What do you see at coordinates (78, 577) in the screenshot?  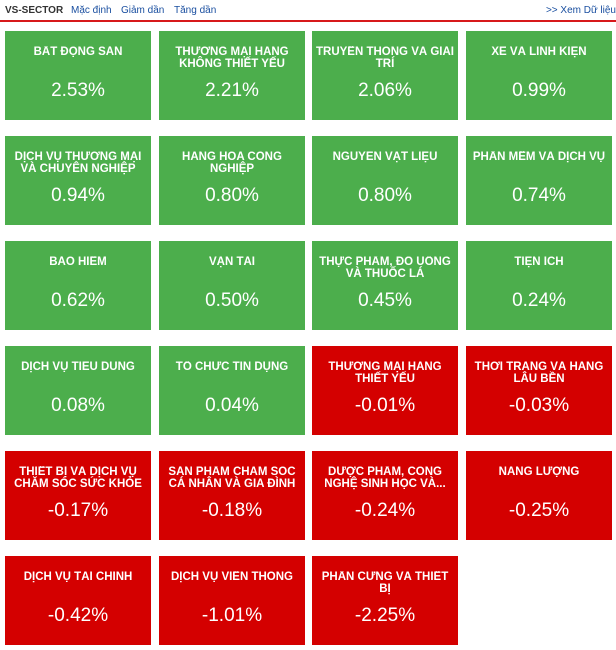 I see `sector-name: DỊCH VỤ TÀI CHÍNH` at bounding box center [78, 577].